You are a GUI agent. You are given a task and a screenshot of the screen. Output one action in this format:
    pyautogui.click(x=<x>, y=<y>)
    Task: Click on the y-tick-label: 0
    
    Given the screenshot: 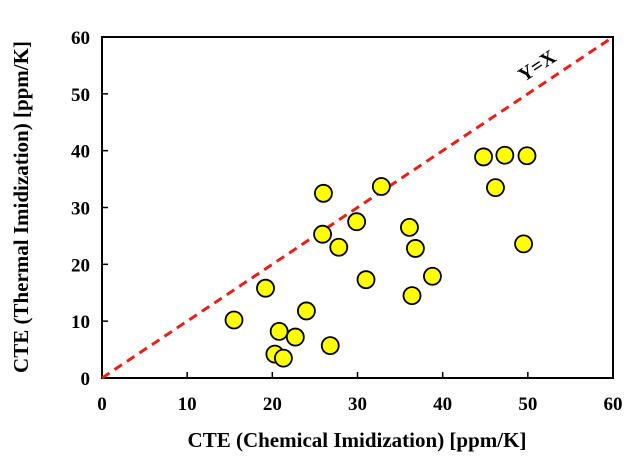 What is the action you would take?
    pyautogui.click(x=86, y=379)
    